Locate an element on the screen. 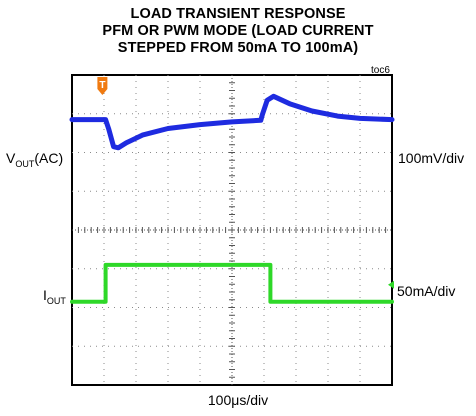 This screenshot has width=476, height=416. vout-scale-label: 100mV/div is located at coordinates (431, 158).